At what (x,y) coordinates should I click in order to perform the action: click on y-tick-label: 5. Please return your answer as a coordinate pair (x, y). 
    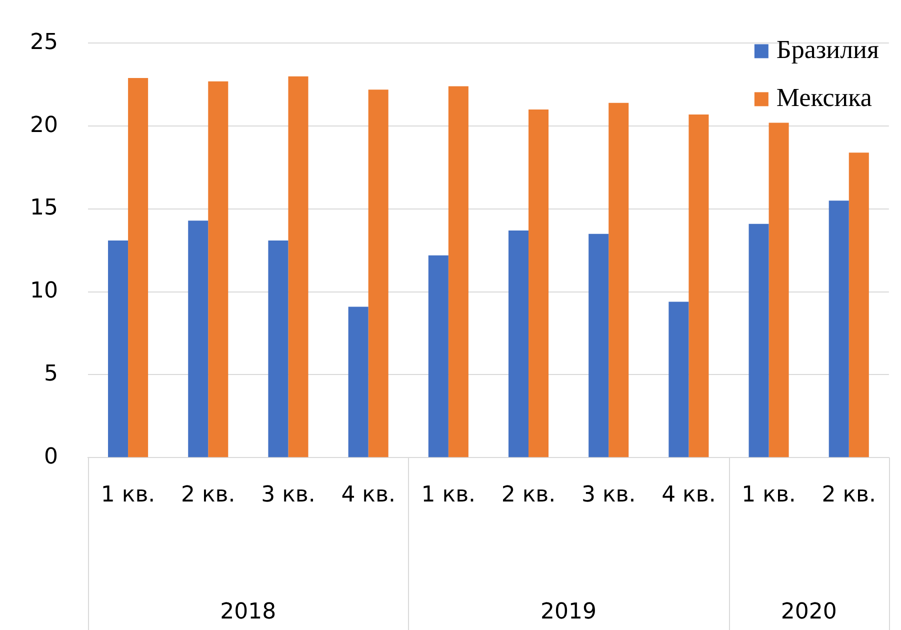
    Looking at the image, I should click on (51, 373).